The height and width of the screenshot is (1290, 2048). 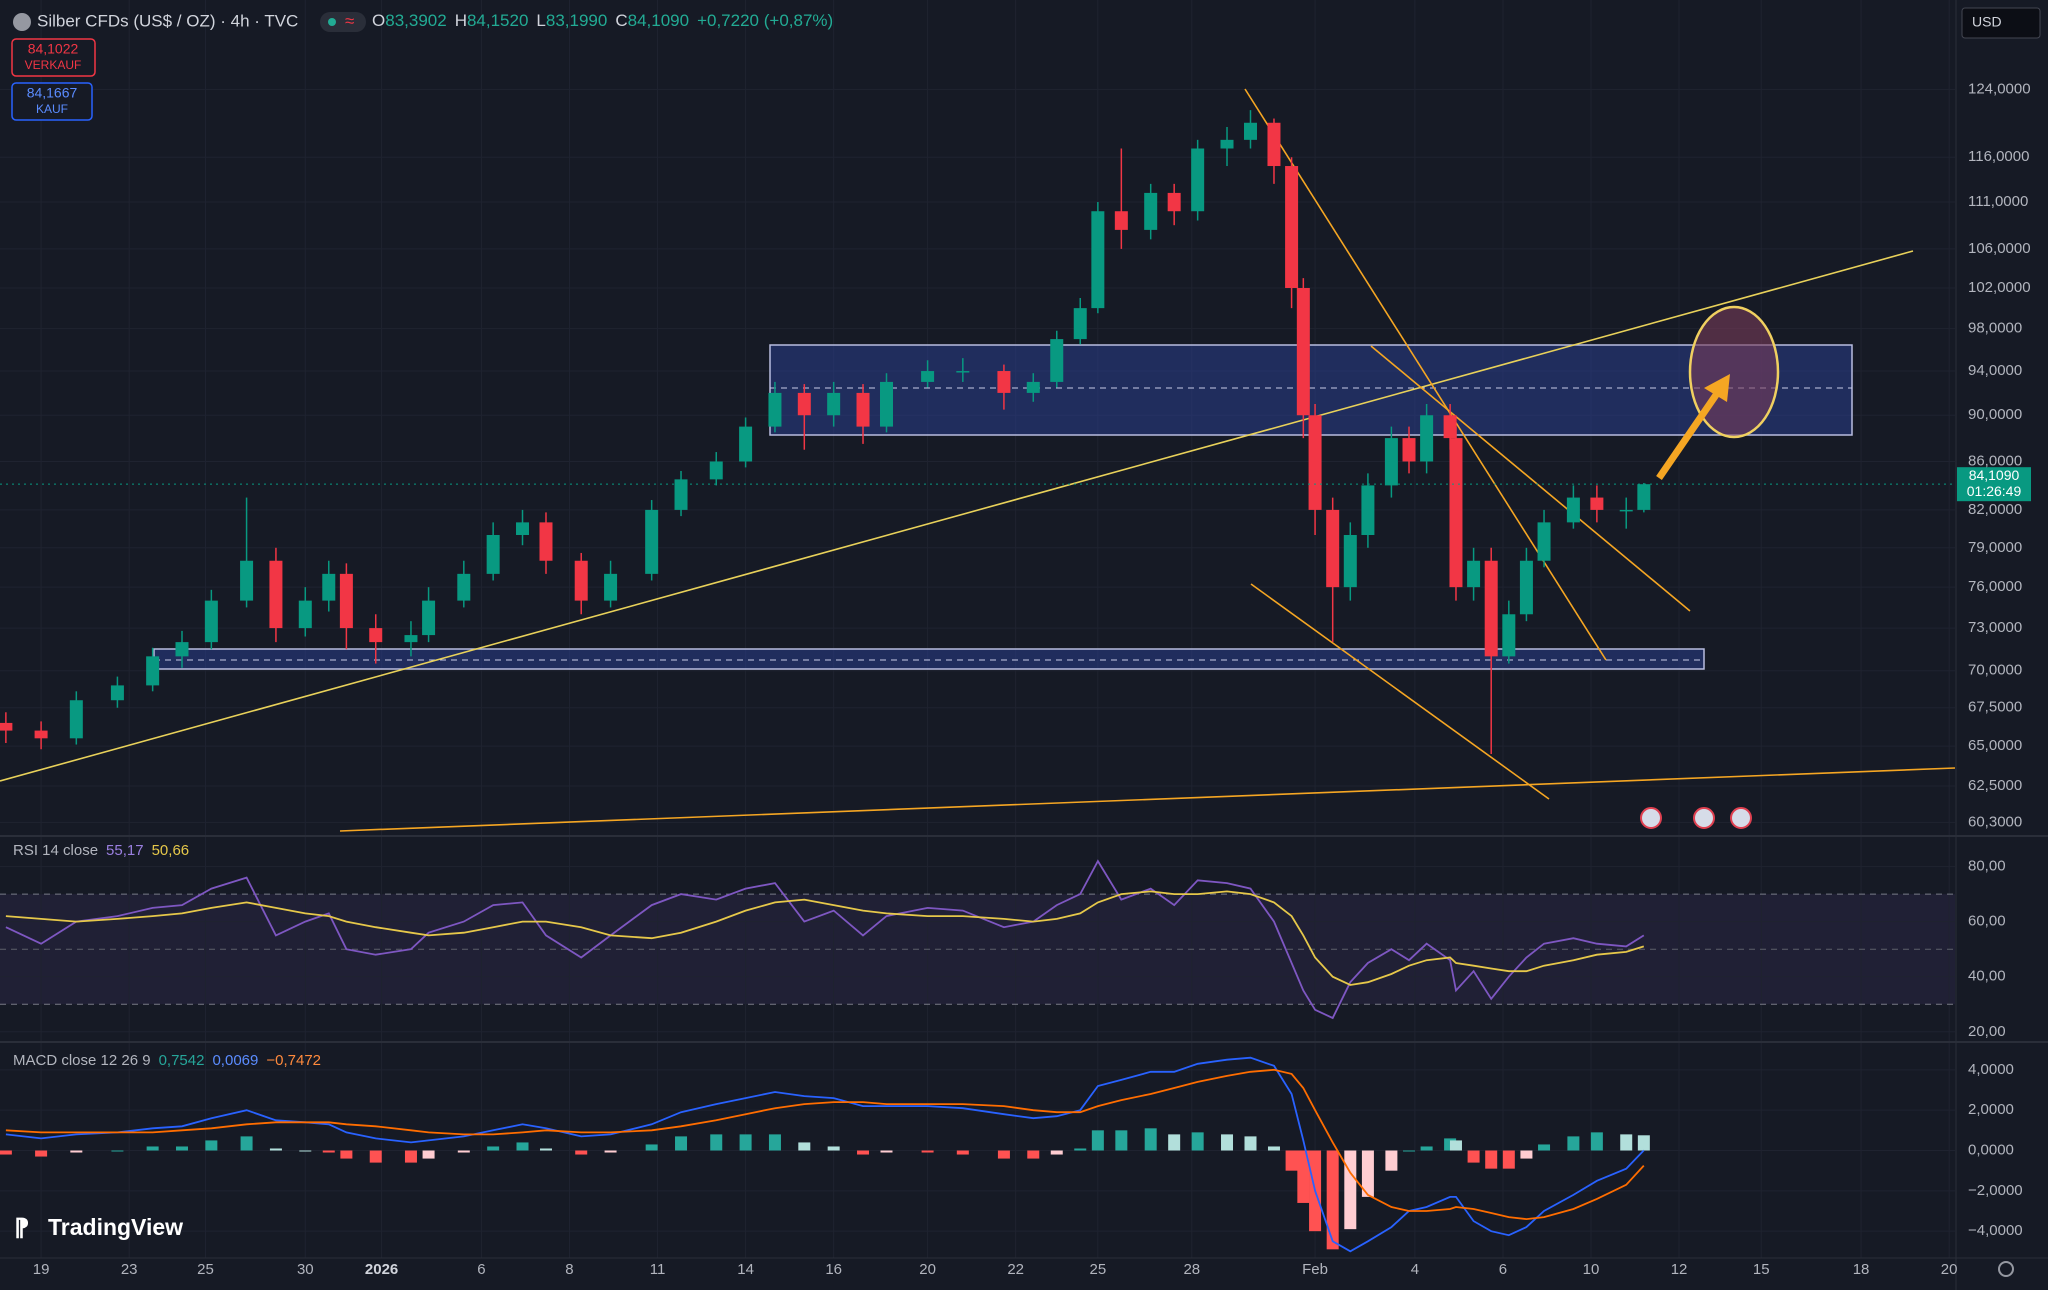 I want to click on x-tick-label: 23, so click(x=129, y=1269).